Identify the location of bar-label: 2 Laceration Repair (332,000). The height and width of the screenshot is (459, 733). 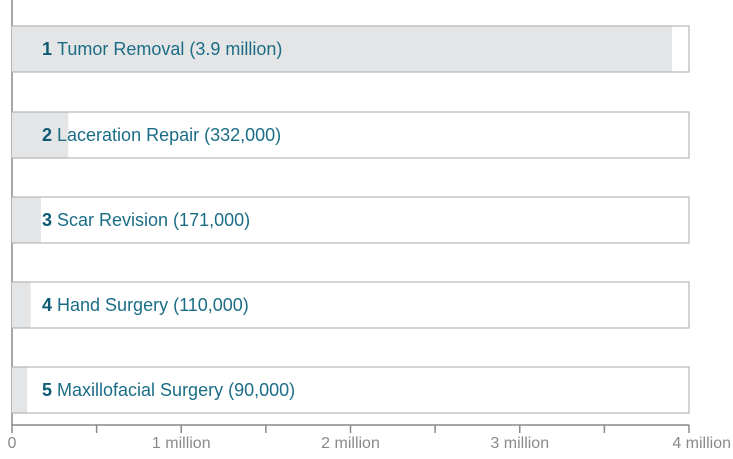
(161, 135).